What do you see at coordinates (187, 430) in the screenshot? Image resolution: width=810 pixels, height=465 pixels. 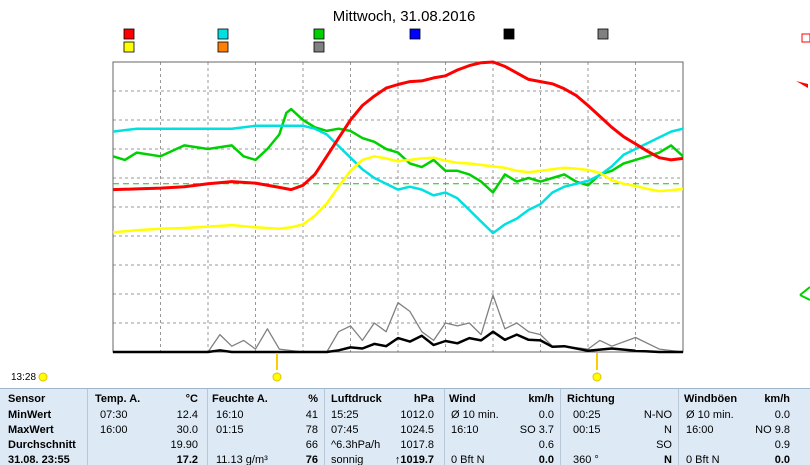 I see `stat-cell-temp-val: 30.0` at bounding box center [187, 430].